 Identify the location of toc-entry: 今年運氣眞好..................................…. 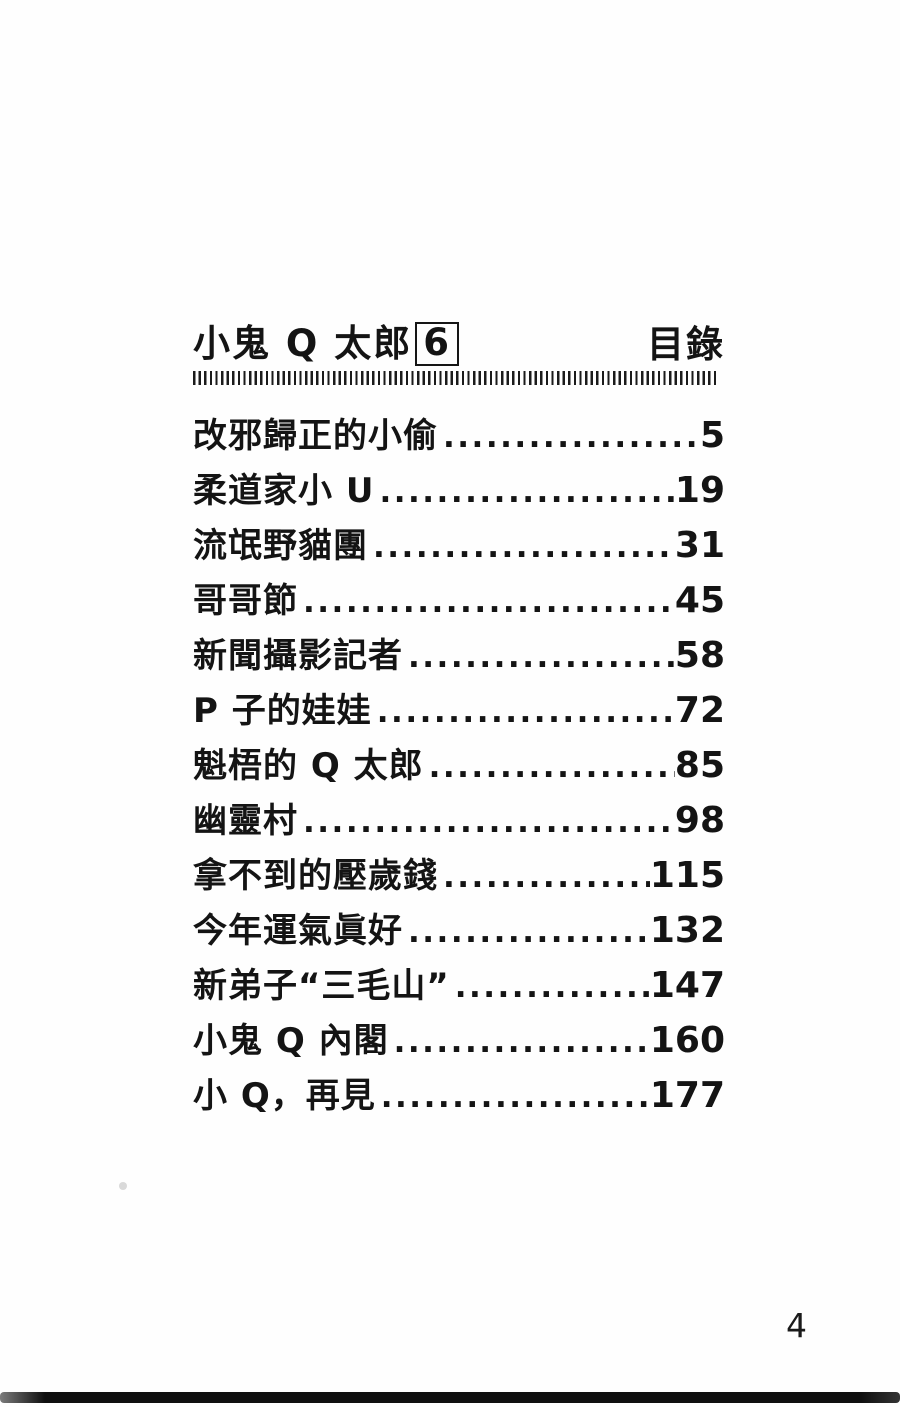
(459, 930).